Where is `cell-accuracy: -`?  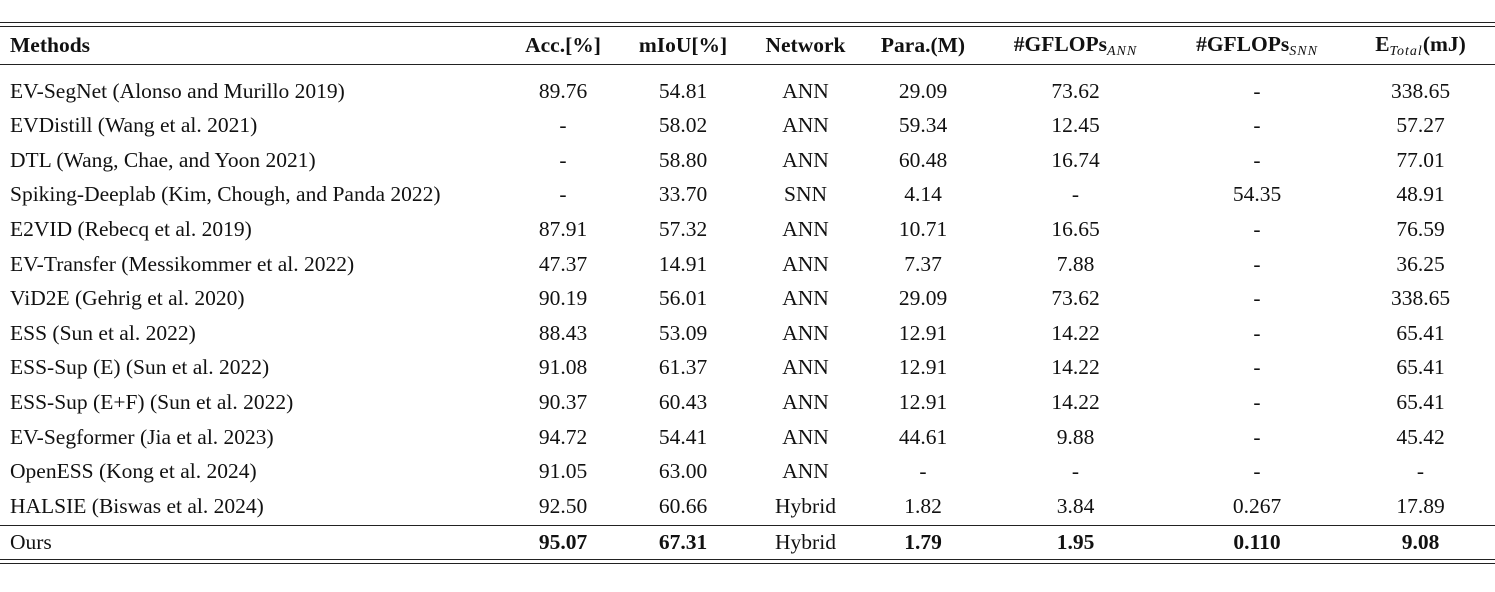
cell-accuracy: - is located at coordinates (563, 194).